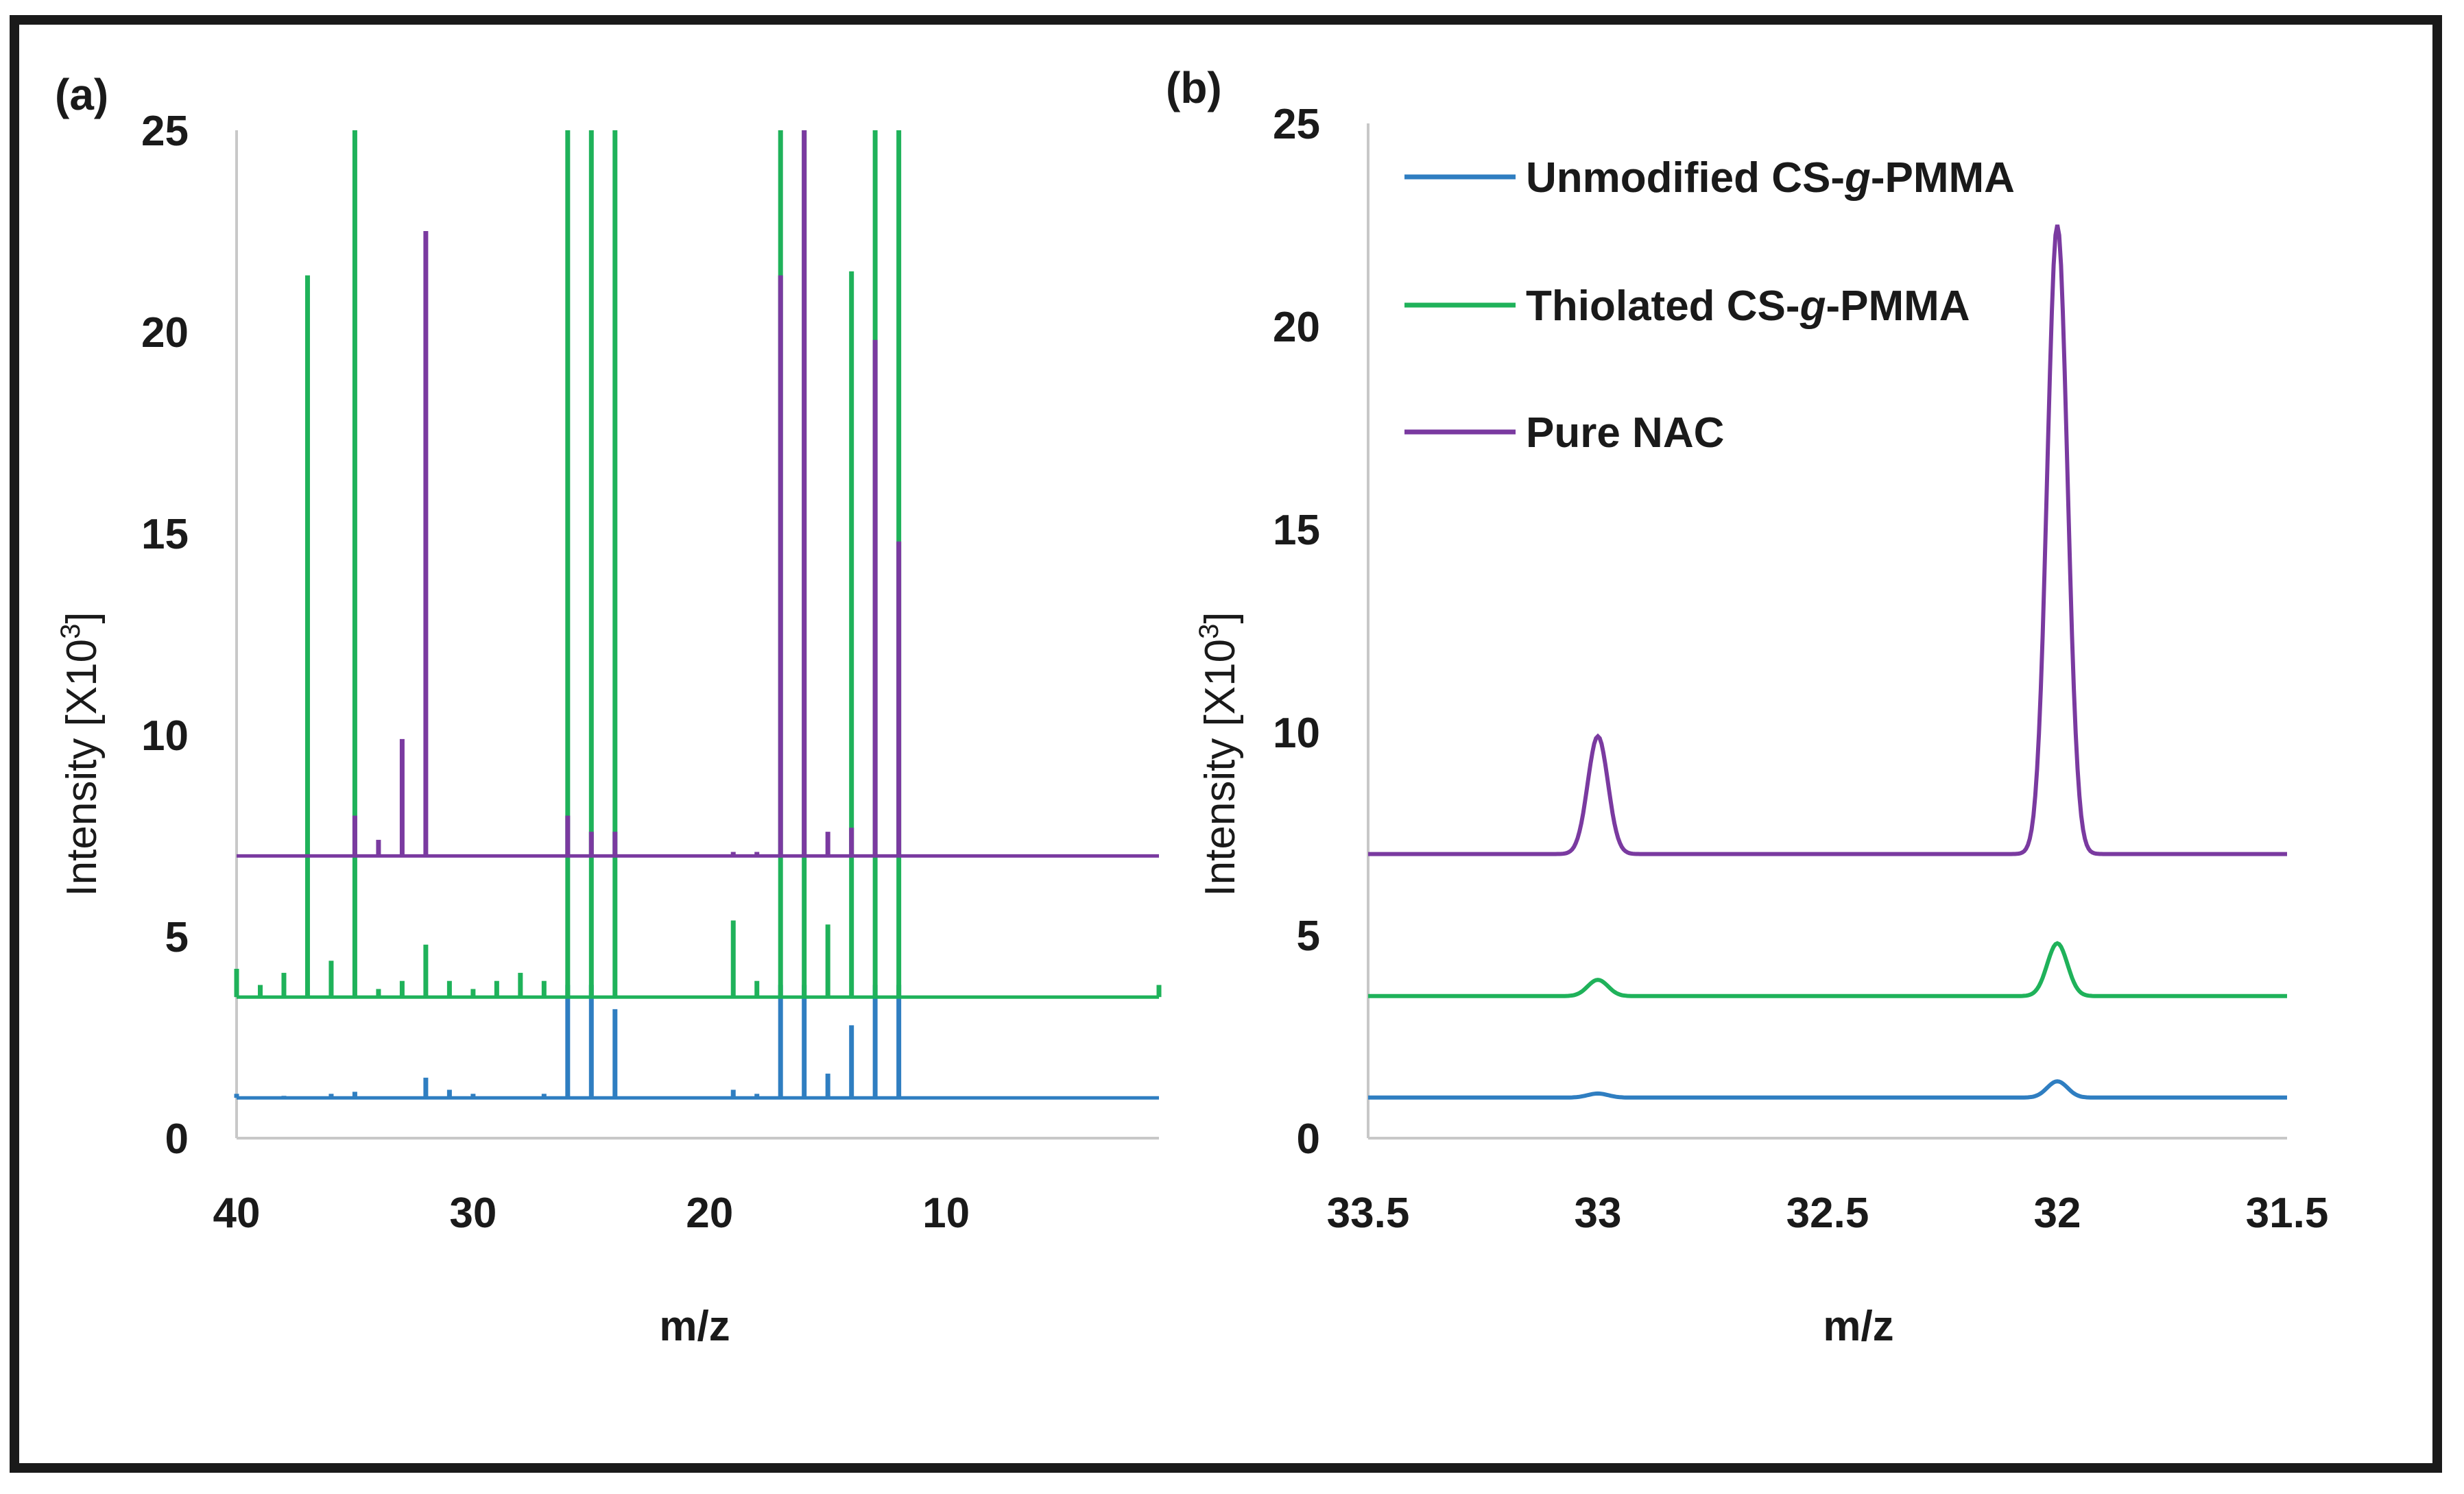  What do you see at coordinates (82, 768) in the screenshot?
I see `panel-a-y-label-main: Intensity [X10` at bounding box center [82, 768].